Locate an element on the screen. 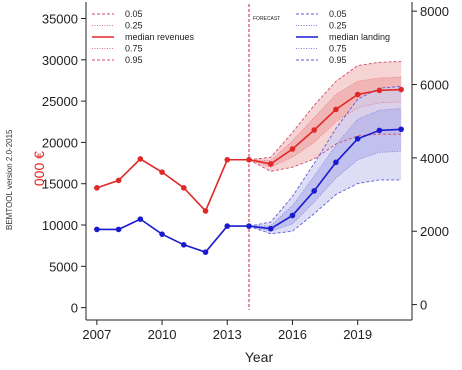  right-y-tick-label: 0 is located at coordinates (423, 305).